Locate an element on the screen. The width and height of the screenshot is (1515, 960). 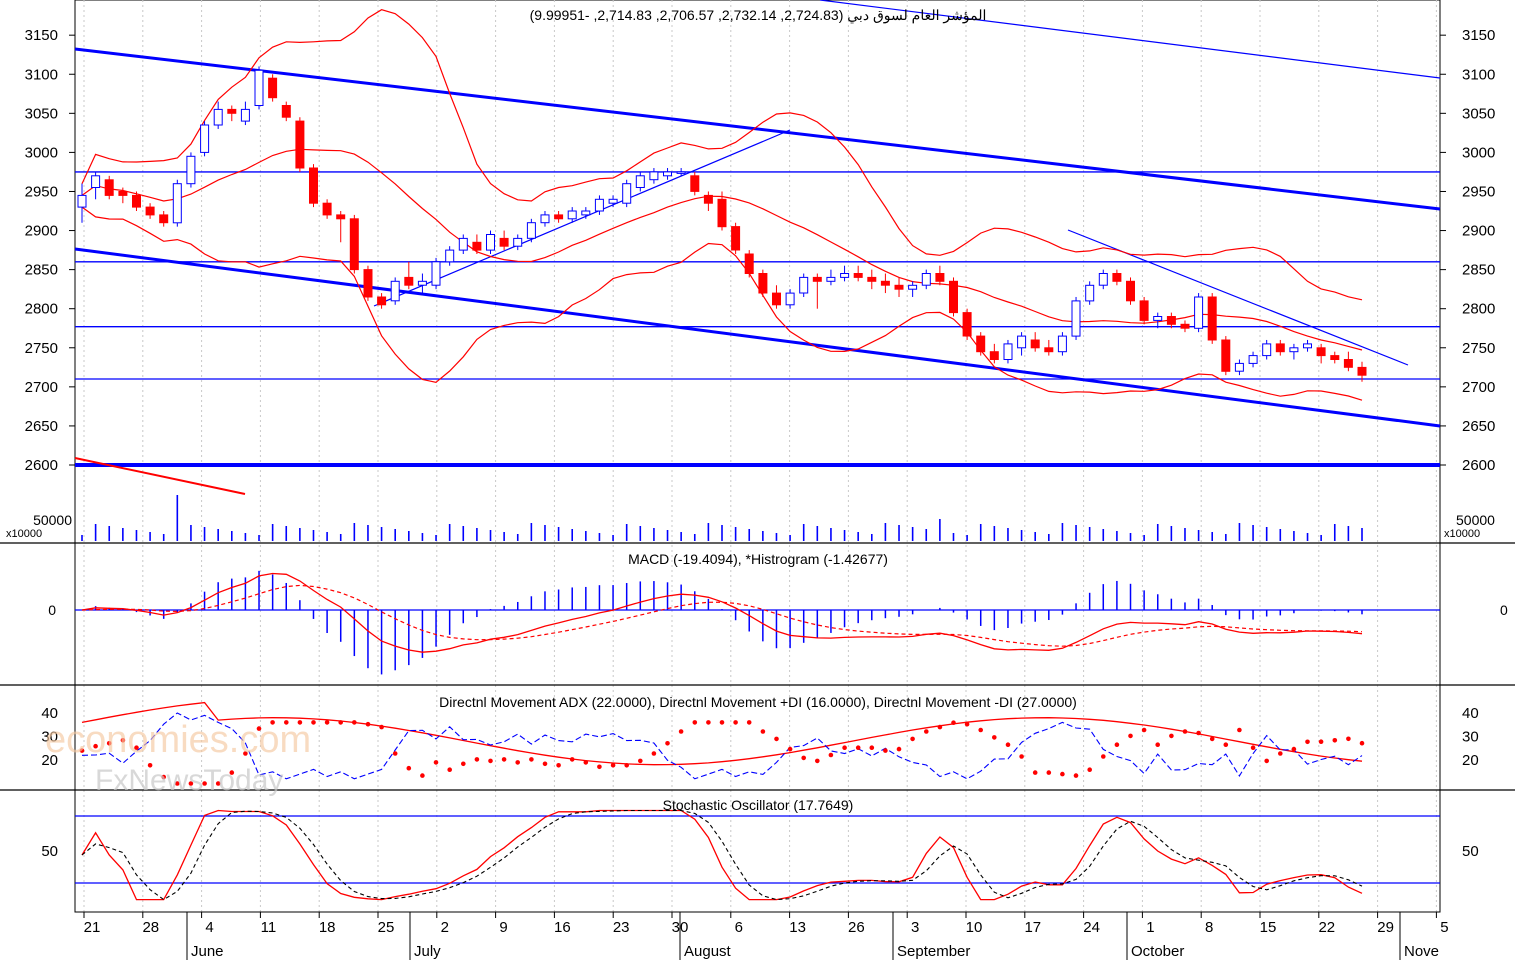
month-label: July is located at coordinates (427, 951).